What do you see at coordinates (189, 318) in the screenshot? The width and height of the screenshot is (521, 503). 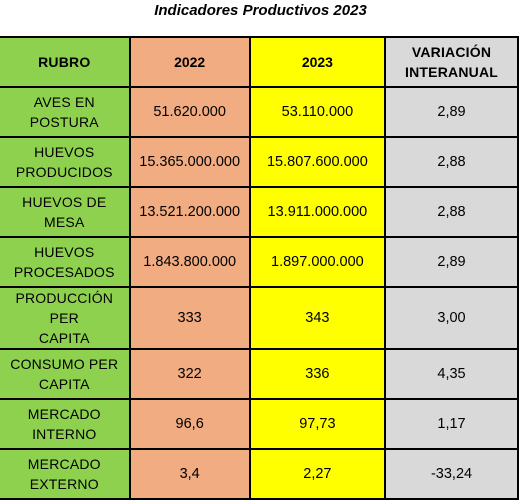 I see `value-2022-cell: 333` at bounding box center [189, 318].